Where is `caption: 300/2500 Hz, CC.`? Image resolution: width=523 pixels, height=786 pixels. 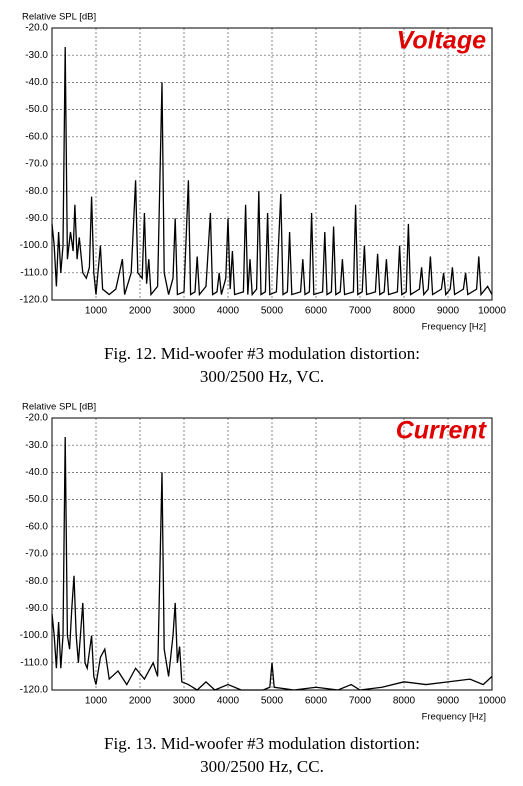
caption: 300/2500 Hz, CC. is located at coordinates (262, 766).